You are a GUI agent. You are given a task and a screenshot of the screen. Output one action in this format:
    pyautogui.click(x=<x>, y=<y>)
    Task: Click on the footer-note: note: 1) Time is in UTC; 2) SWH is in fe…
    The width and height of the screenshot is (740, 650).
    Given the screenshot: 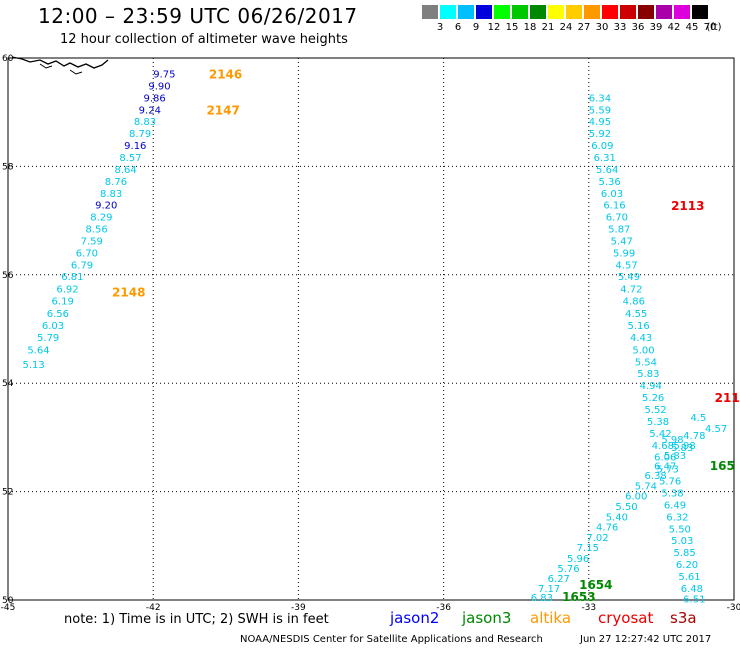 What is the action you would take?
    pyautogui.click(x=196, y=619)
    